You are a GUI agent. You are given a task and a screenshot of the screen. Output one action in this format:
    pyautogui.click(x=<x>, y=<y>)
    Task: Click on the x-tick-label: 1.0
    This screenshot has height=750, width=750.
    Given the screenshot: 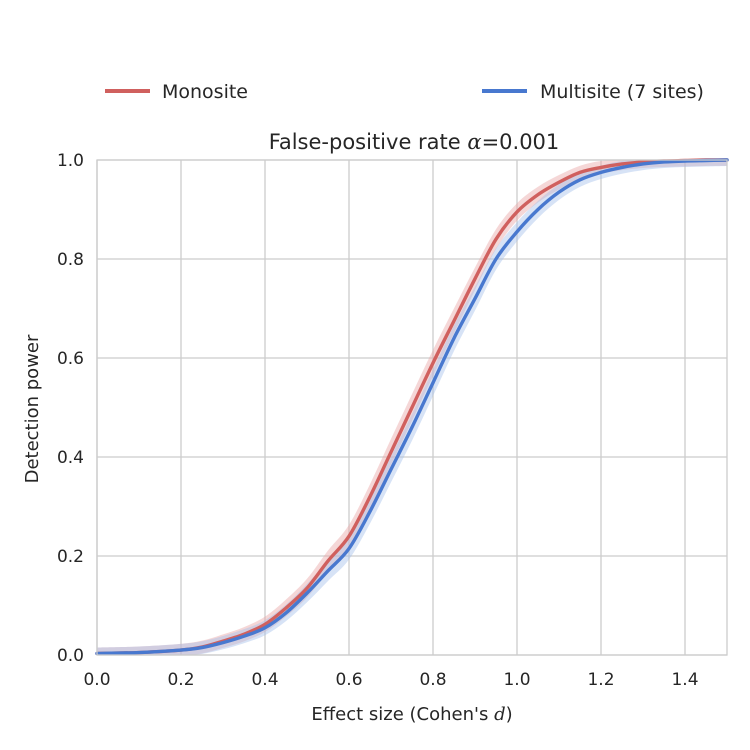 What is the action you would take?
    pyautogui.click(x=516, y=680)
    